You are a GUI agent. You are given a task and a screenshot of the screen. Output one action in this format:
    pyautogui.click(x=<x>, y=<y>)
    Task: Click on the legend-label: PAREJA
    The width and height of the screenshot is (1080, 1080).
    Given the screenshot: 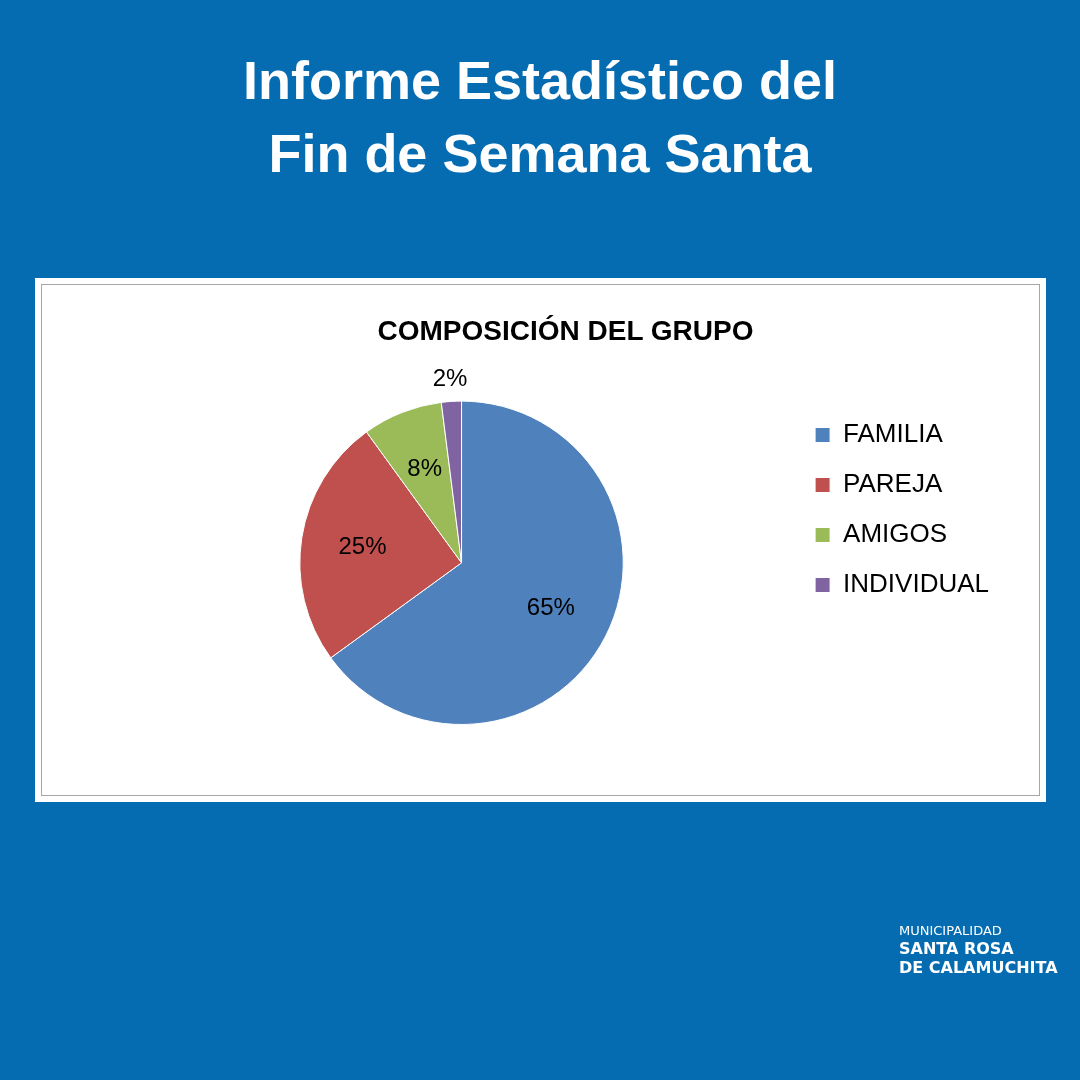 What is the action you would take?
    pyautogui.click(x=893, y=483)
    